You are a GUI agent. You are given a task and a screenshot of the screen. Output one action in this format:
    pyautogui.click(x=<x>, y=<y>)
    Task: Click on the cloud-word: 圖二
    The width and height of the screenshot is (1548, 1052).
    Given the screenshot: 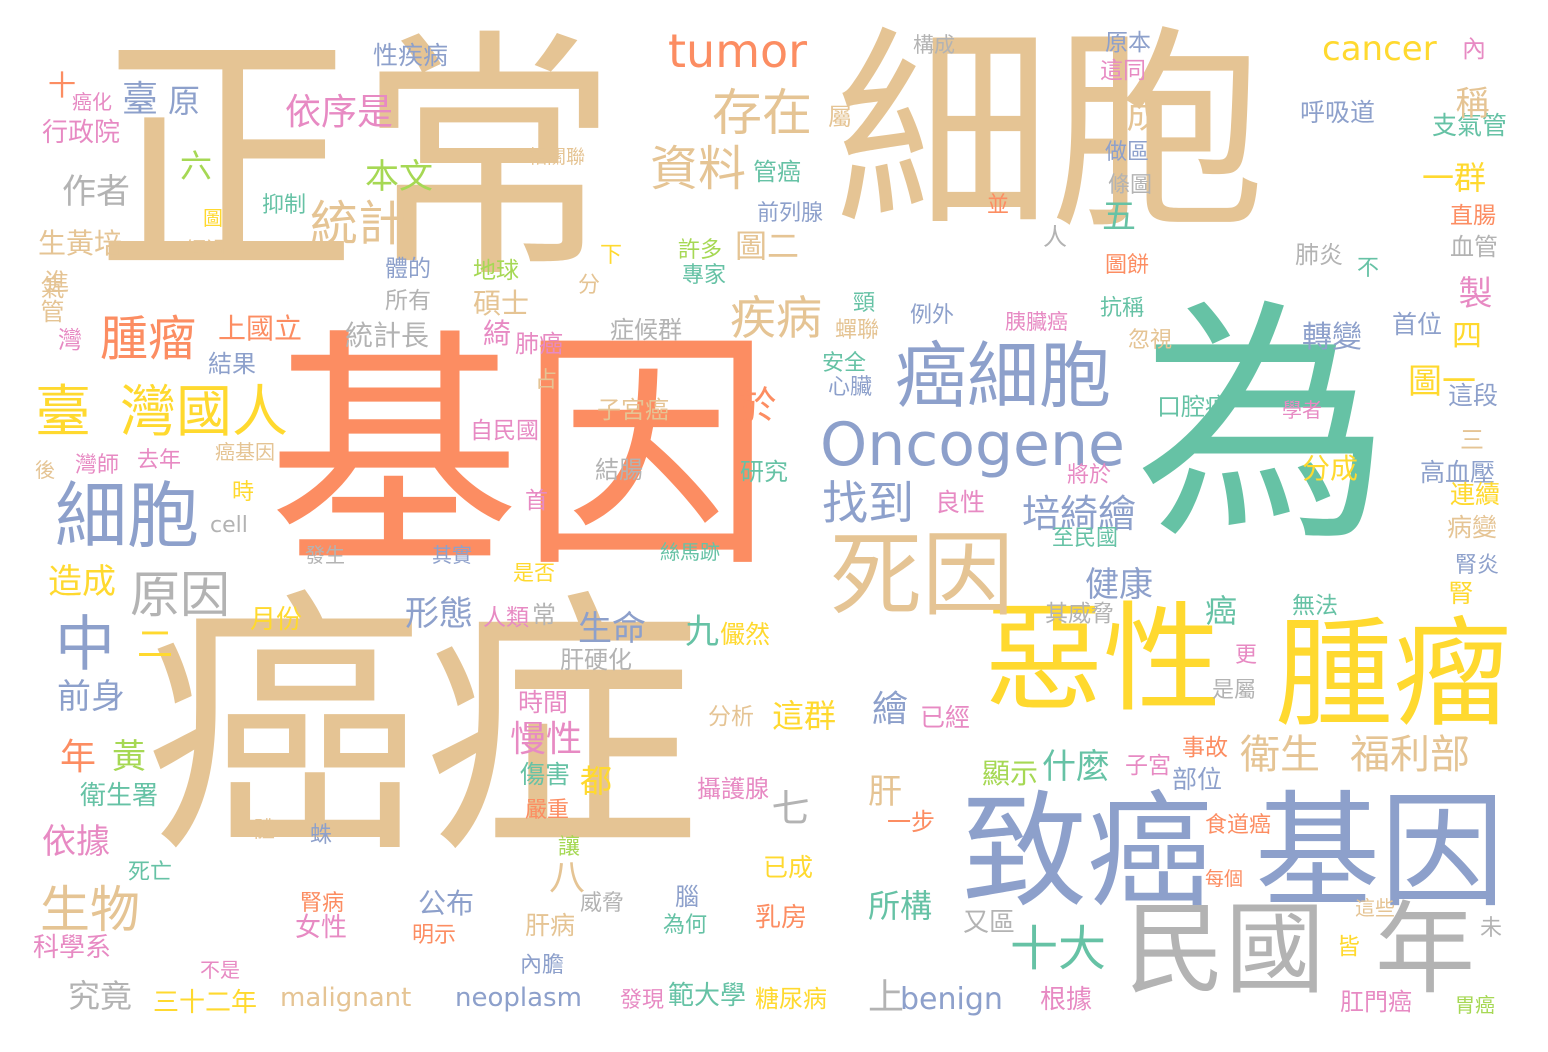 What is the action you would take?
    pyautogui.click(x=767, y=246)
    